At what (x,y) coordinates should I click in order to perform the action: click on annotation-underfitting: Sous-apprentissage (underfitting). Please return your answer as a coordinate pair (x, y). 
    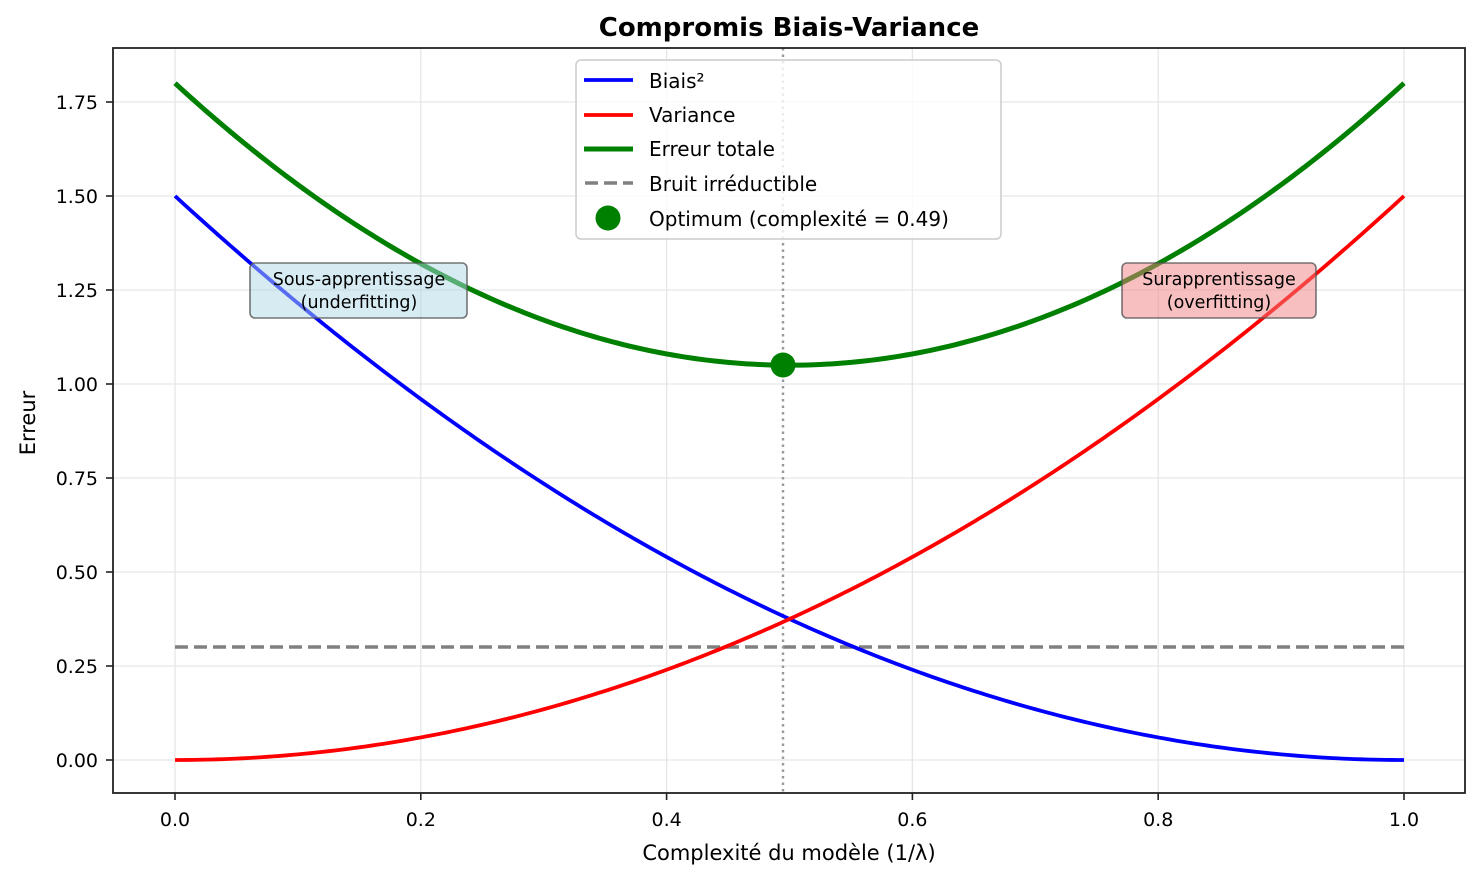
    Looking at the image, I should click on (358, 290).